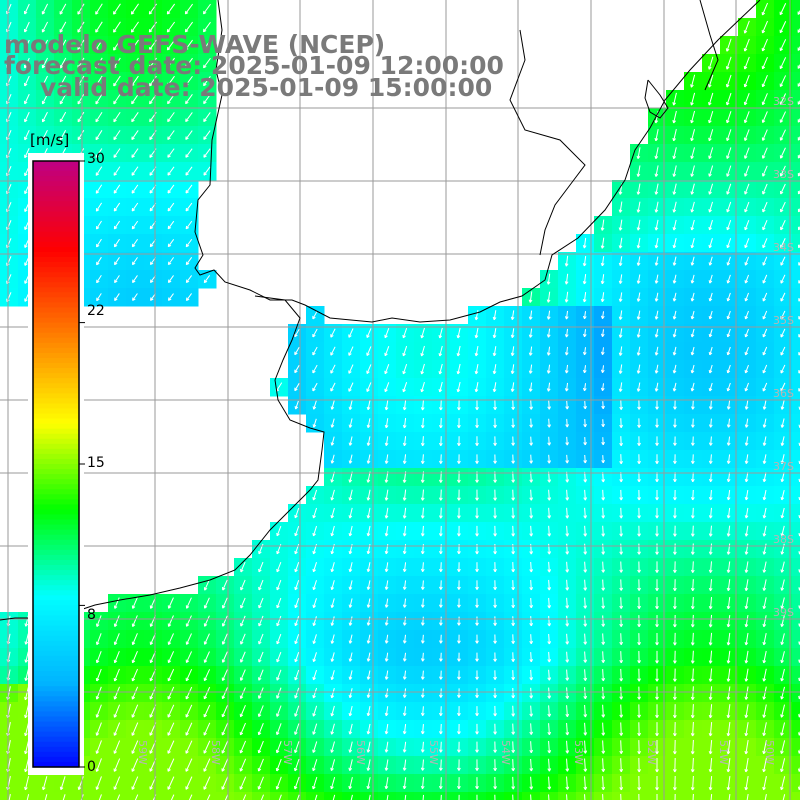 The width and height of the screenshot is (800, 800). What do you see at coordinates (783, 612) in the screenshot?
I see `lat-label: 39S` at bounding box center [783, 612].